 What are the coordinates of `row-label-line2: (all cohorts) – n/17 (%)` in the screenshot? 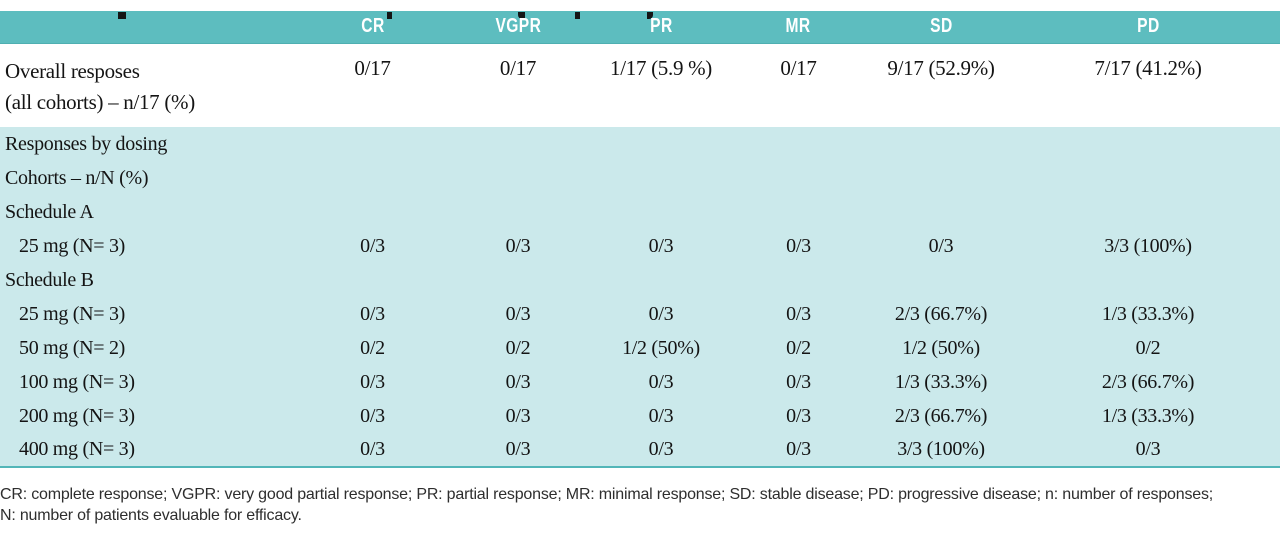 It's located at (100, 101).